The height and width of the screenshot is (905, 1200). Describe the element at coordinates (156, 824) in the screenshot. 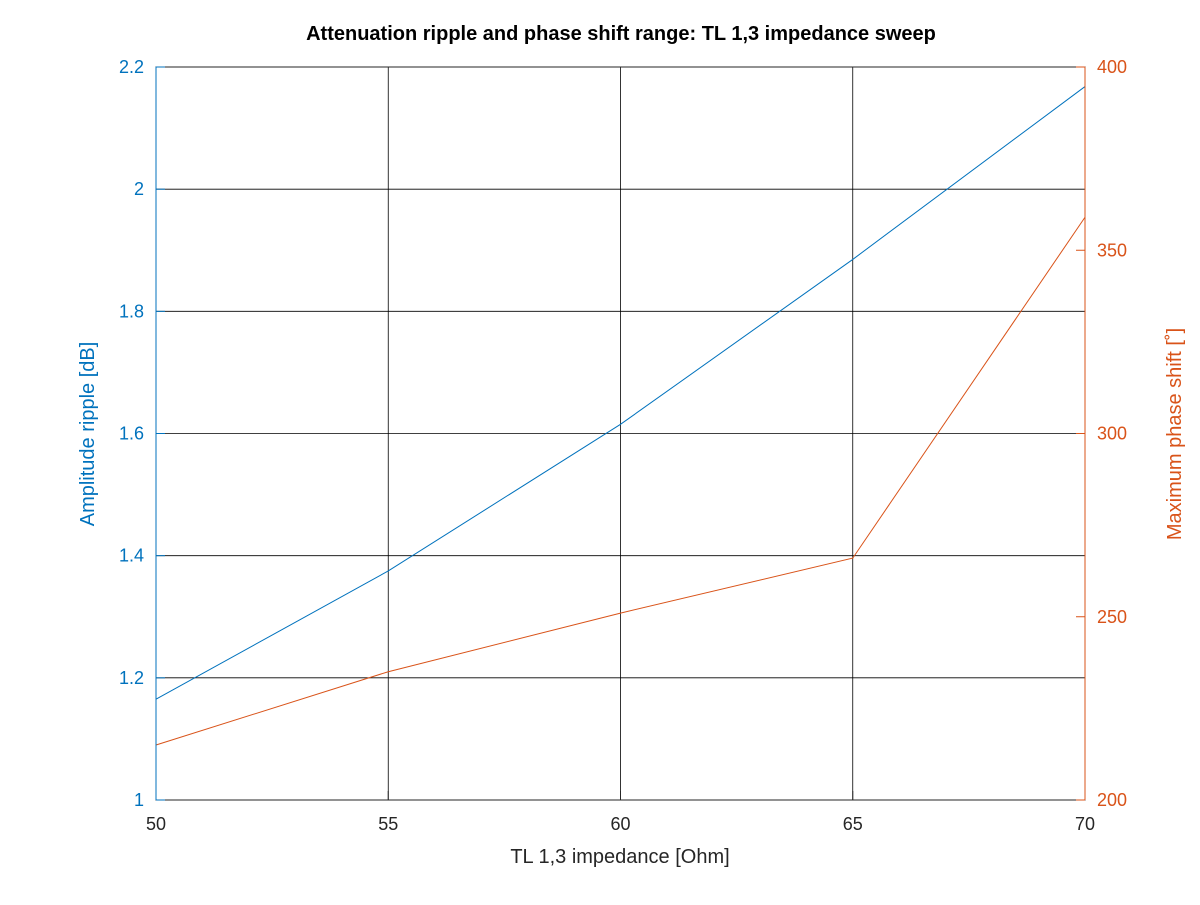

I see `x-tick-label: 50` at that location.